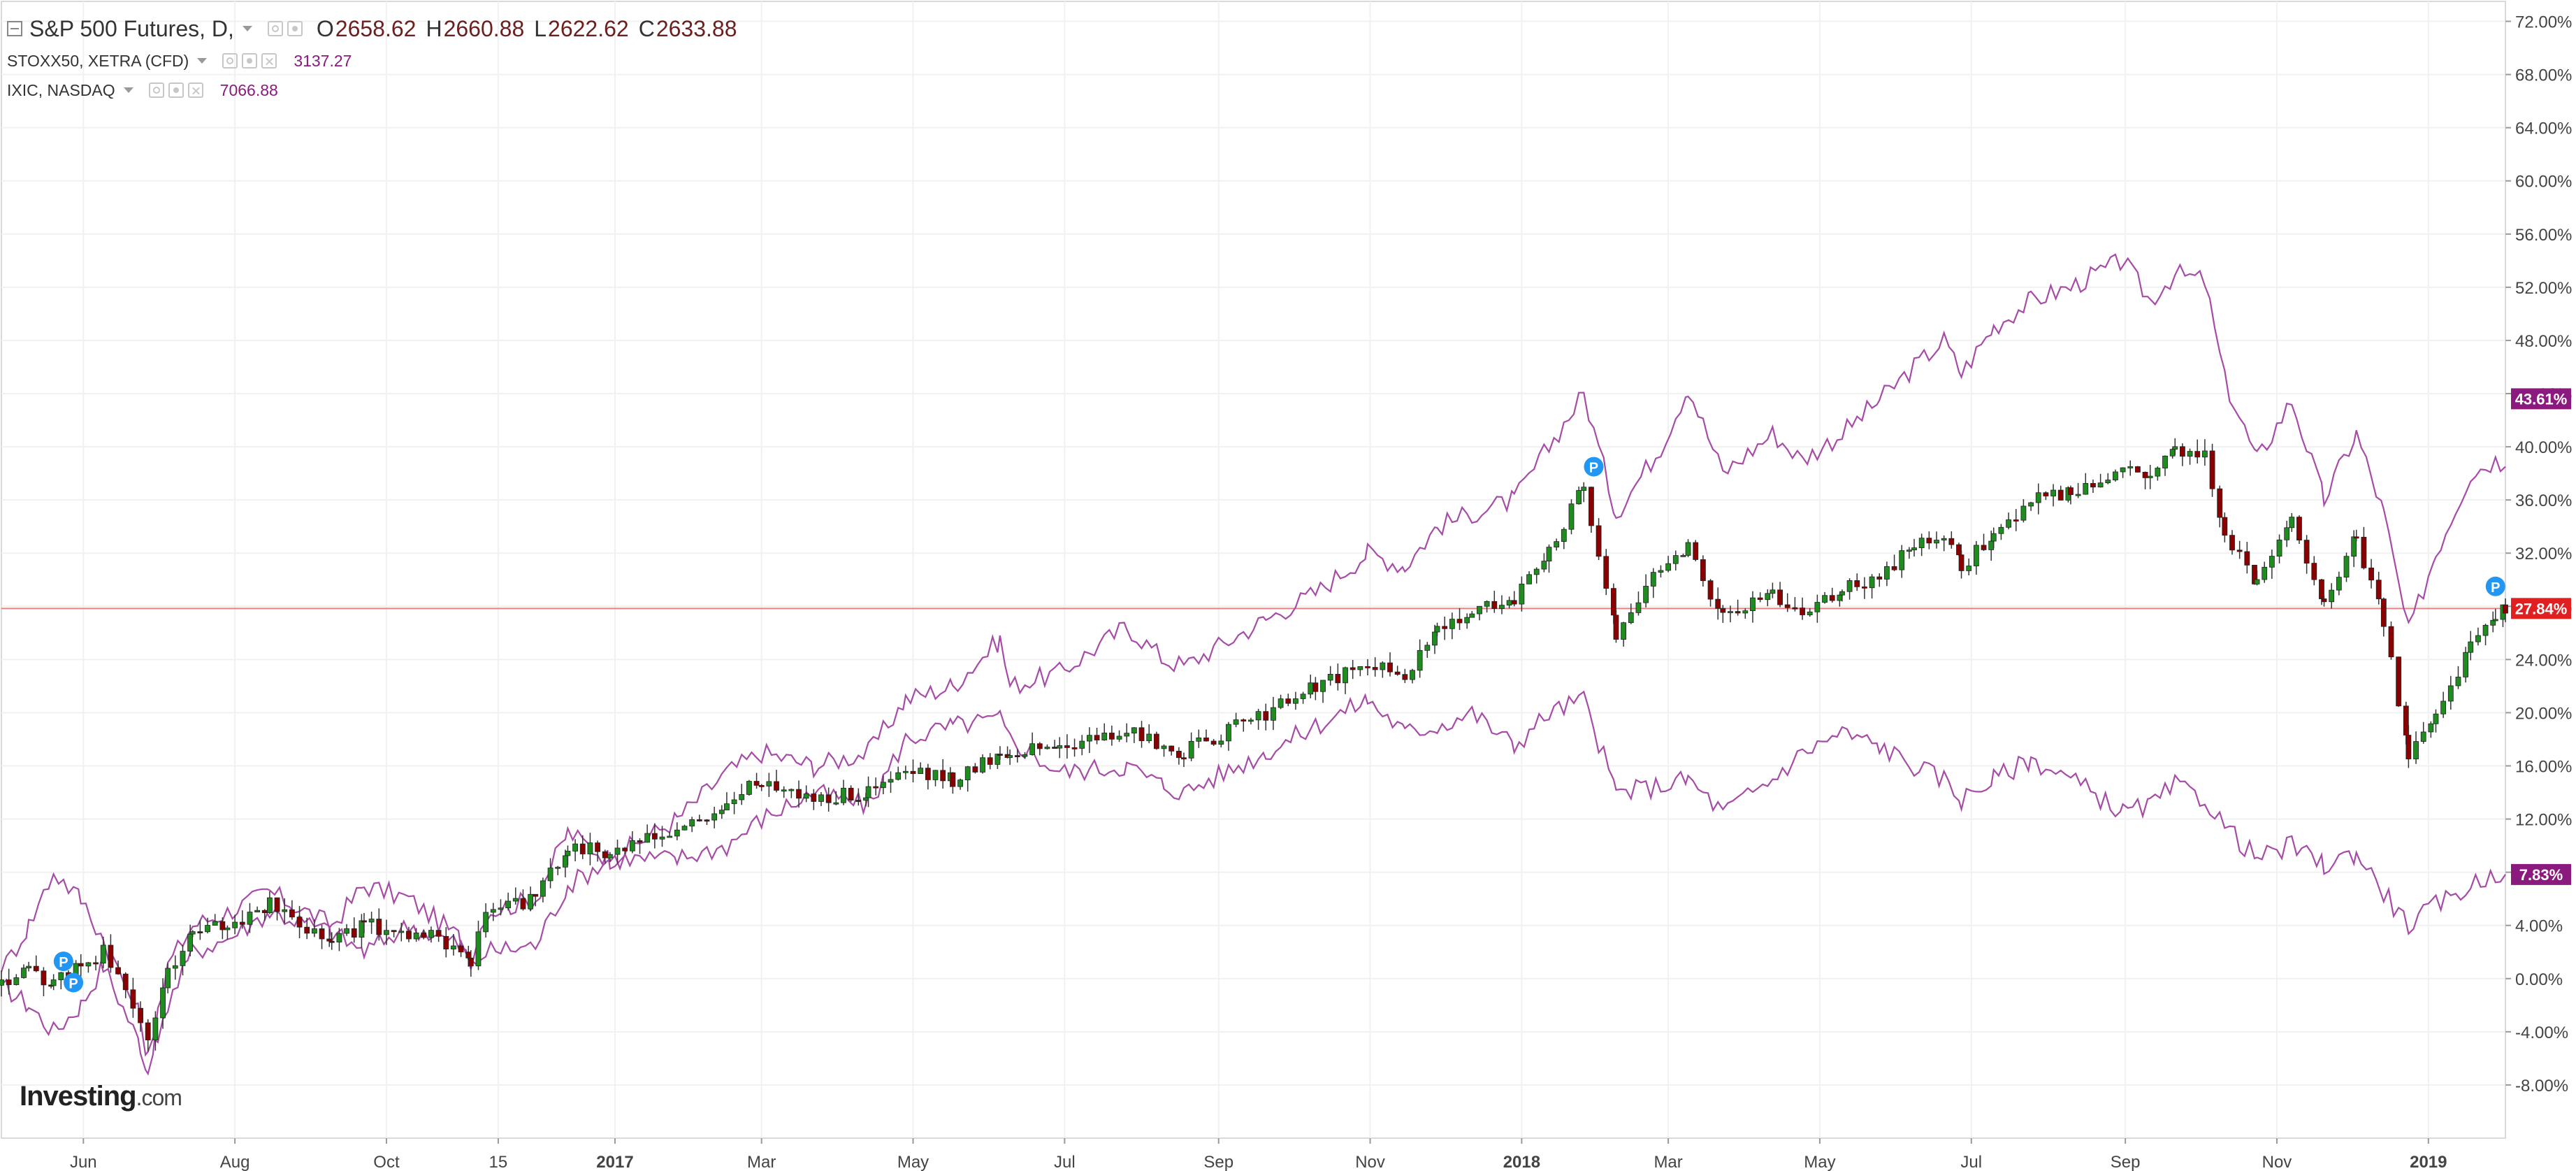 This screenshot has width=2576, height=1171. What do you see at coordinates (1668, 1162) in the screenshot?
I see `x-tick-label: Mar` at bounding box center [1668, 1162].